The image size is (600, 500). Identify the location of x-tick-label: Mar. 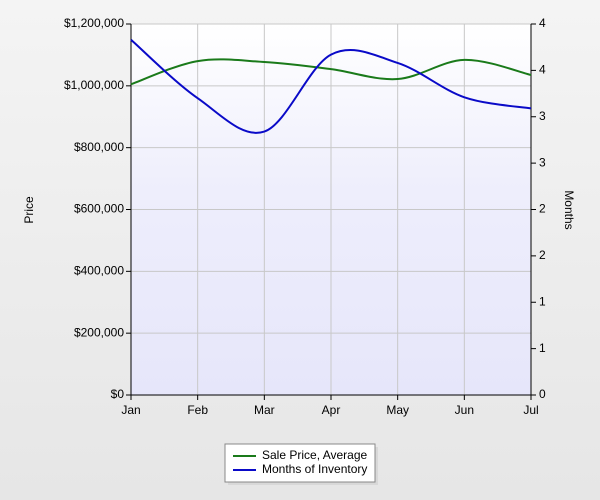
(264, 410).